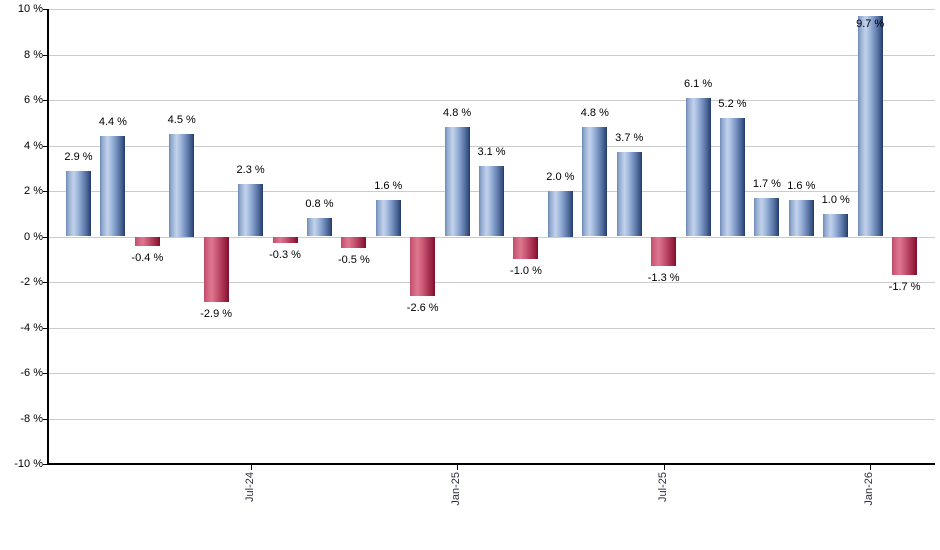 This screenshot has width=940, height=550. Describe the element at coordinates (663, 278) in the screenshot. I see `bar-value-label-jul-25: -1.3 %` at that location.